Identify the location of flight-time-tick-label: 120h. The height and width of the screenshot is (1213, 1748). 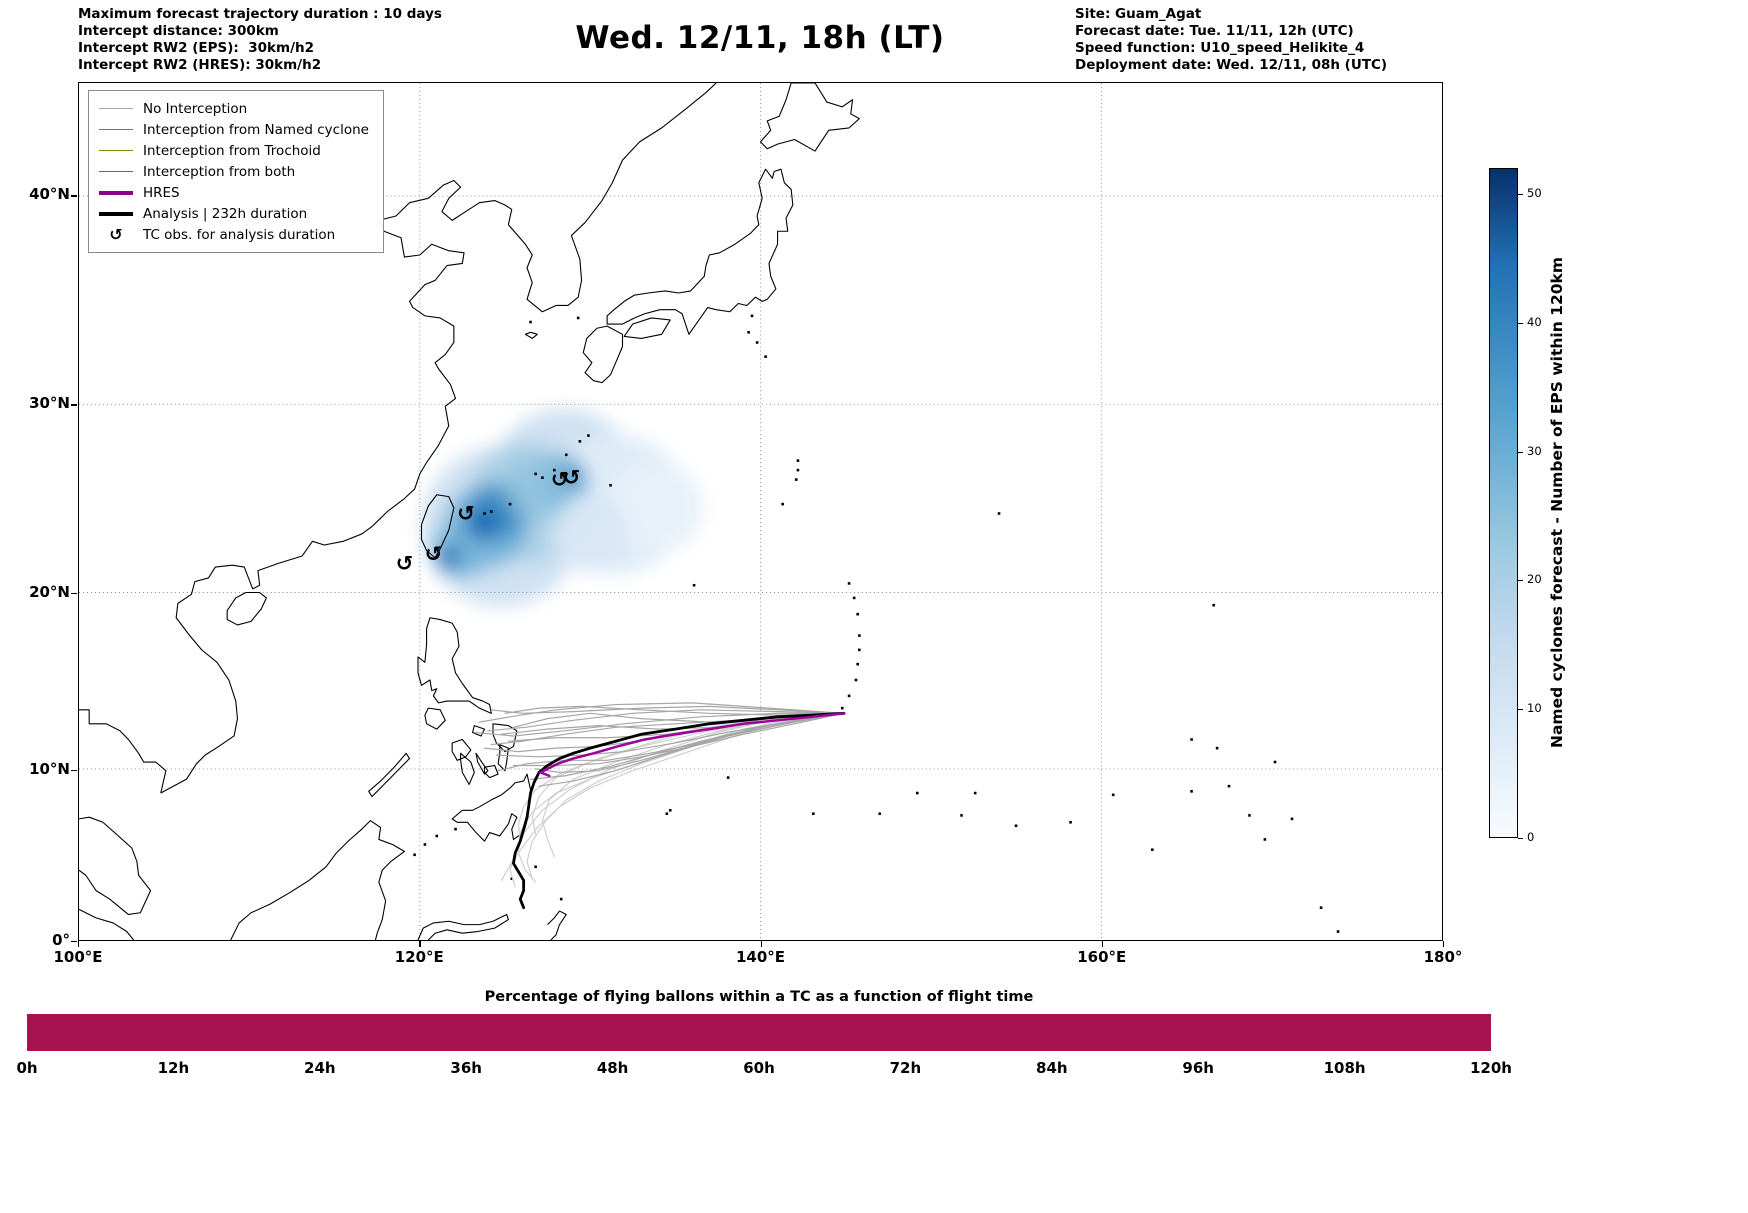
(1491, 1068).